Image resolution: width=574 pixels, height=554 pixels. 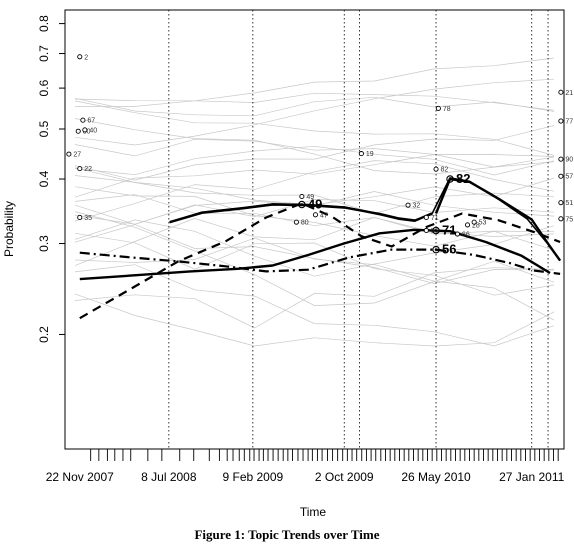 What do you see at coordinates (9, 229) in the screenshot?
I see `y-axis-label: Probability` at bounding box center [9, 229].